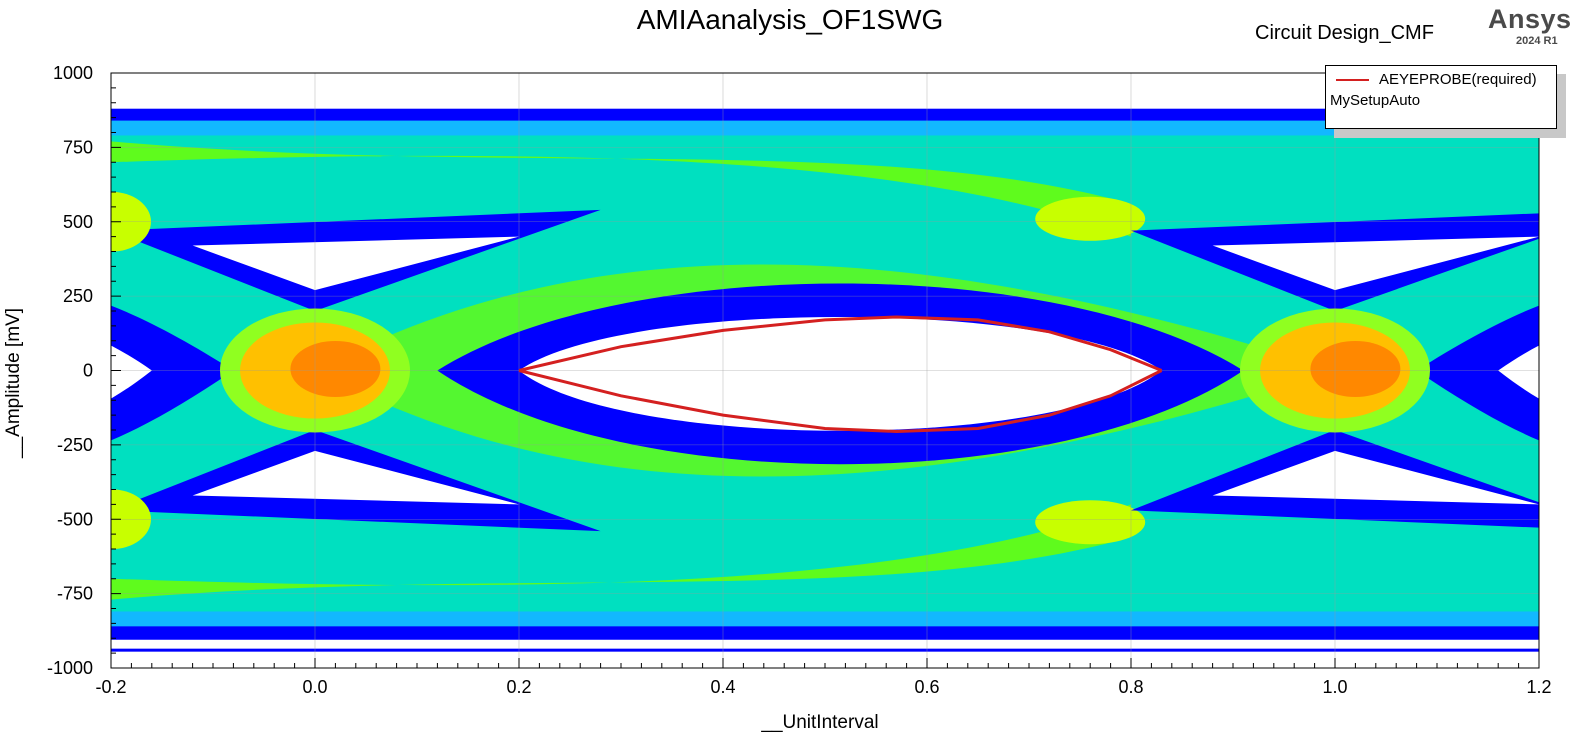 The width and height of the screenshot is (1580, 743). I want to click on eye-left-rim, so click(172, 373).